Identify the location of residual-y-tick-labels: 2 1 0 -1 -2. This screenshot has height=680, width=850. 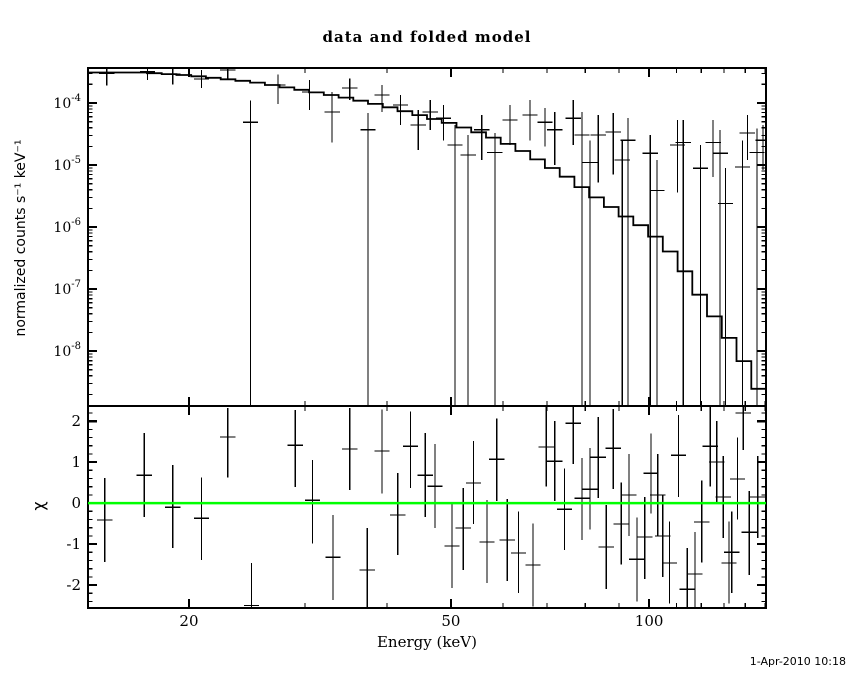
(73, 503).